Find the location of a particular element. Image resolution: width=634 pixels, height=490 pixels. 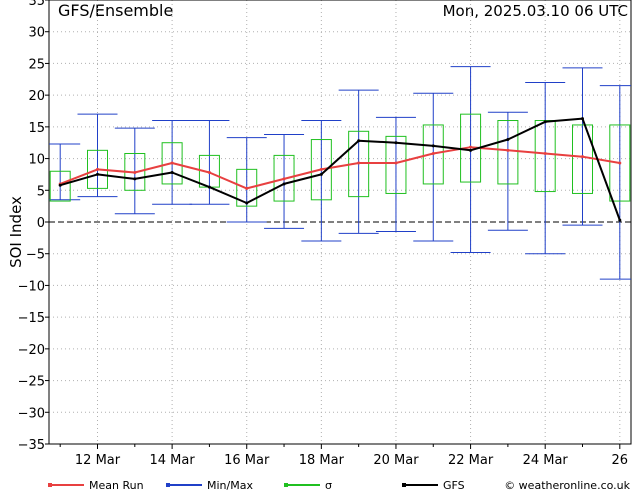

y-tick-label: 0 is located at coordinates (41, 223).